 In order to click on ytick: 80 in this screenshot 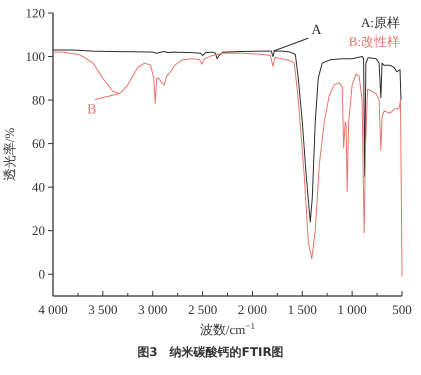, I will do `click(38, 100)`.